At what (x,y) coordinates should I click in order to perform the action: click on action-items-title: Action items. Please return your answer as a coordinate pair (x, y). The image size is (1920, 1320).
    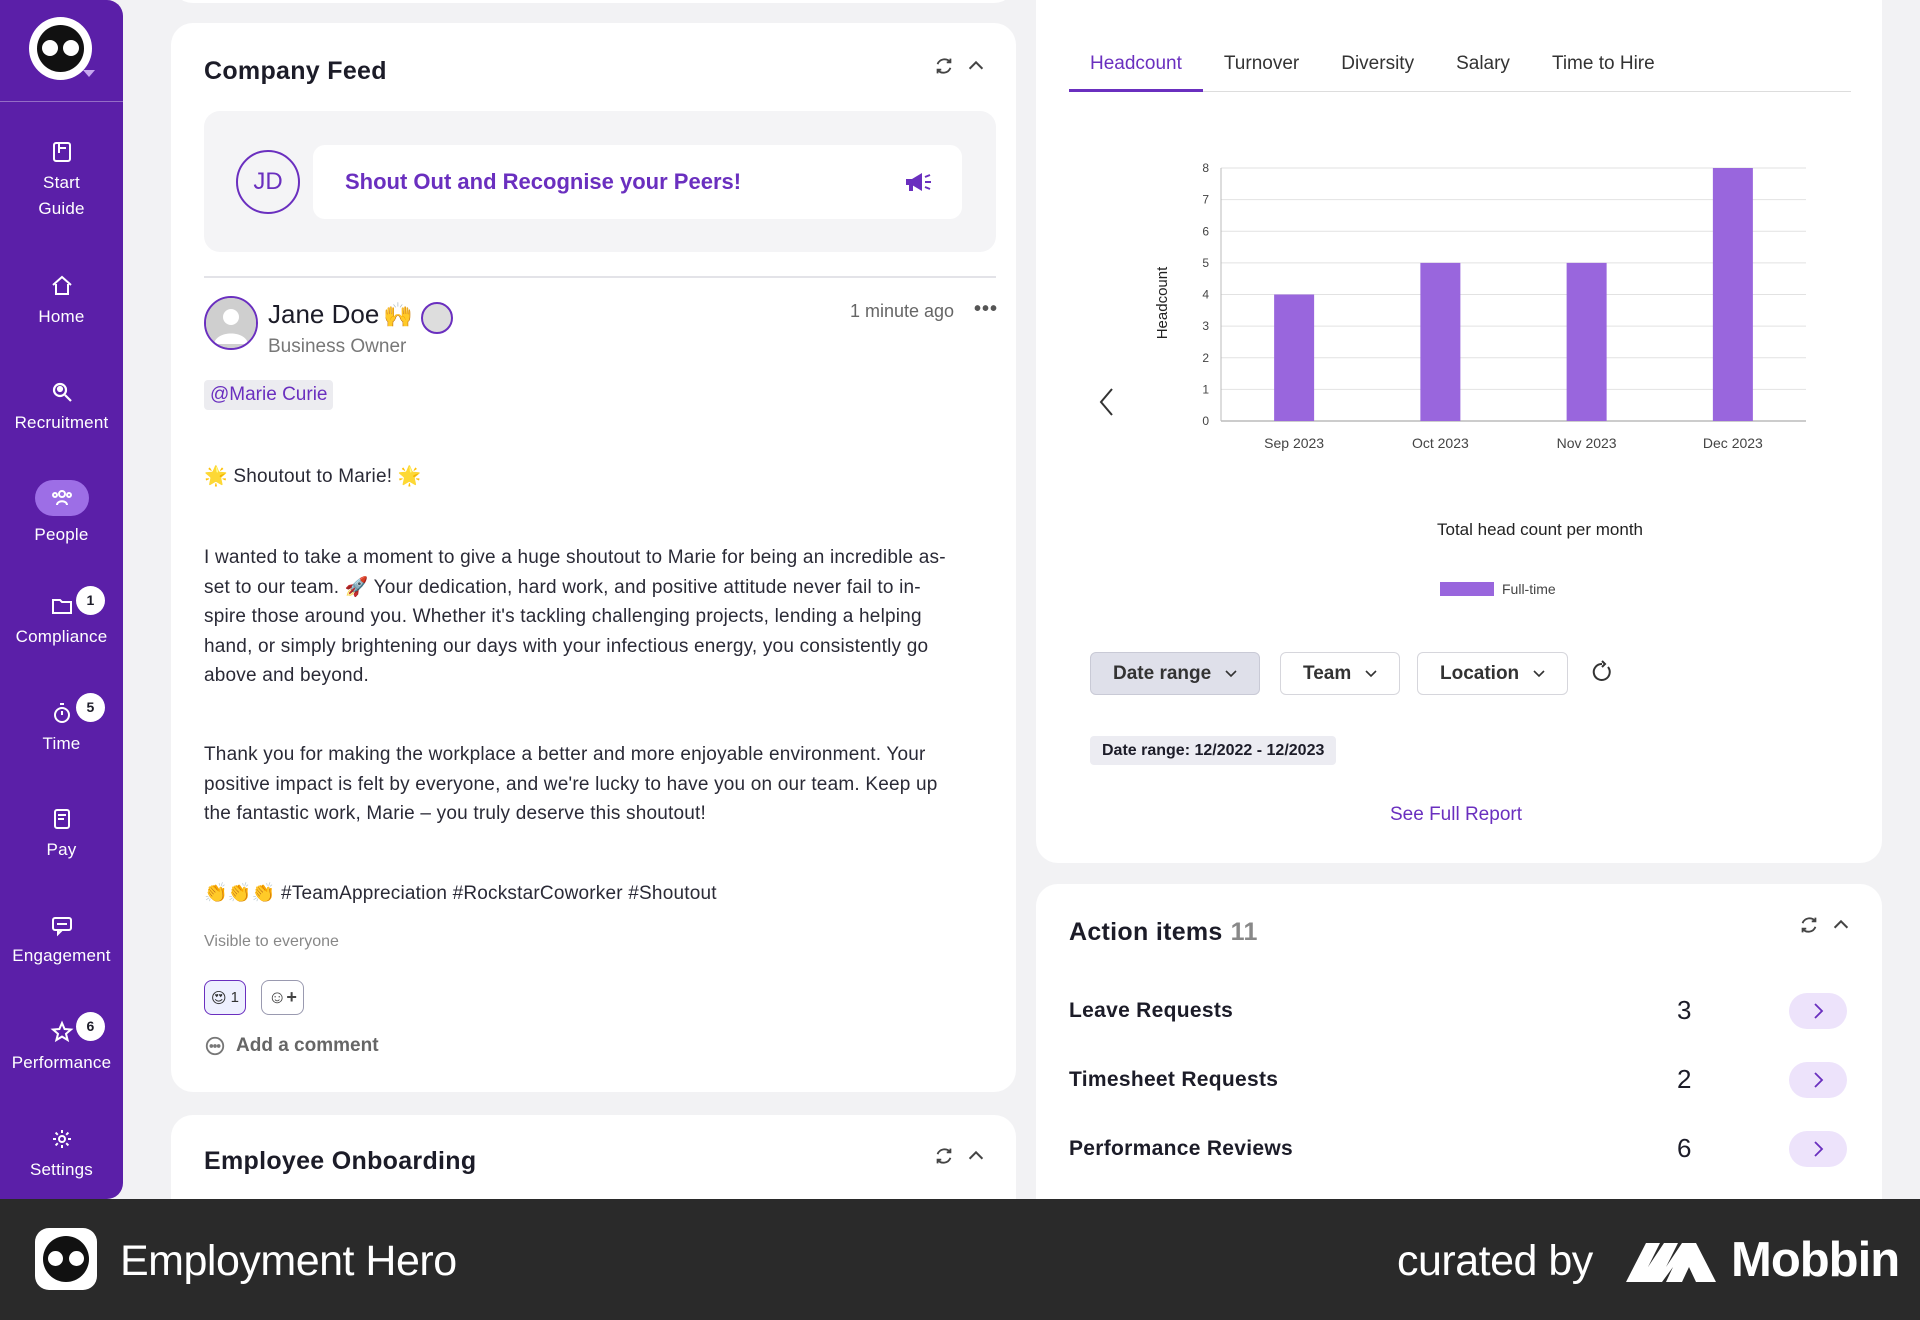
    Looking at the image, I should click on (1146, 932).